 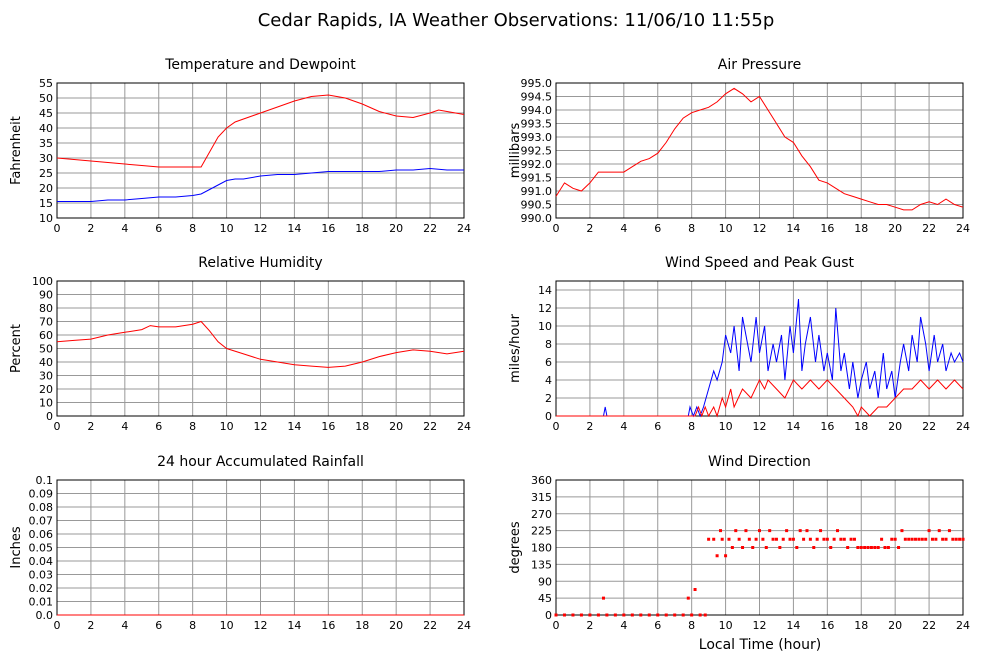 I want to click on x-tick-label: 4, so click(x=124, y=228).